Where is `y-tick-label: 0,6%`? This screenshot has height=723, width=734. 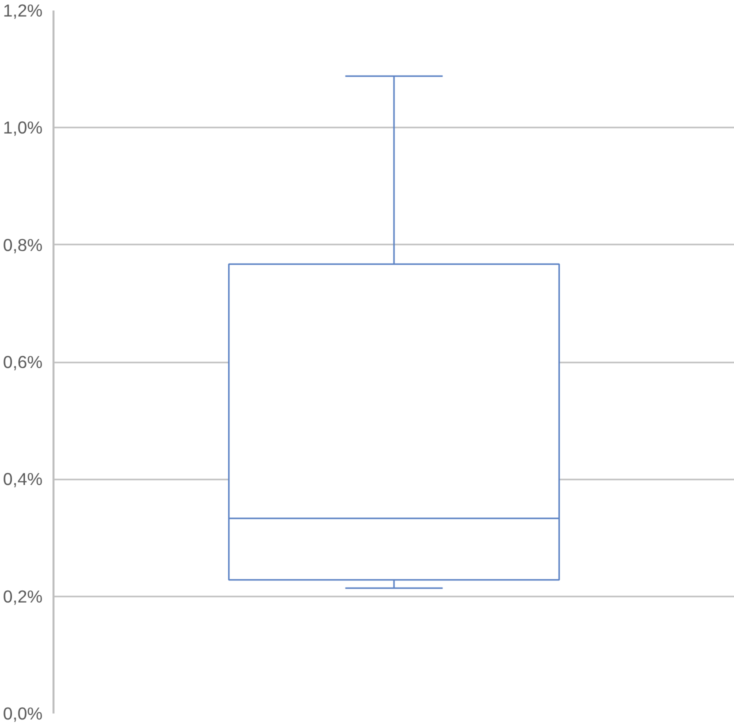 y-tick-label: 0,6% is located at coordinates (23, 362).